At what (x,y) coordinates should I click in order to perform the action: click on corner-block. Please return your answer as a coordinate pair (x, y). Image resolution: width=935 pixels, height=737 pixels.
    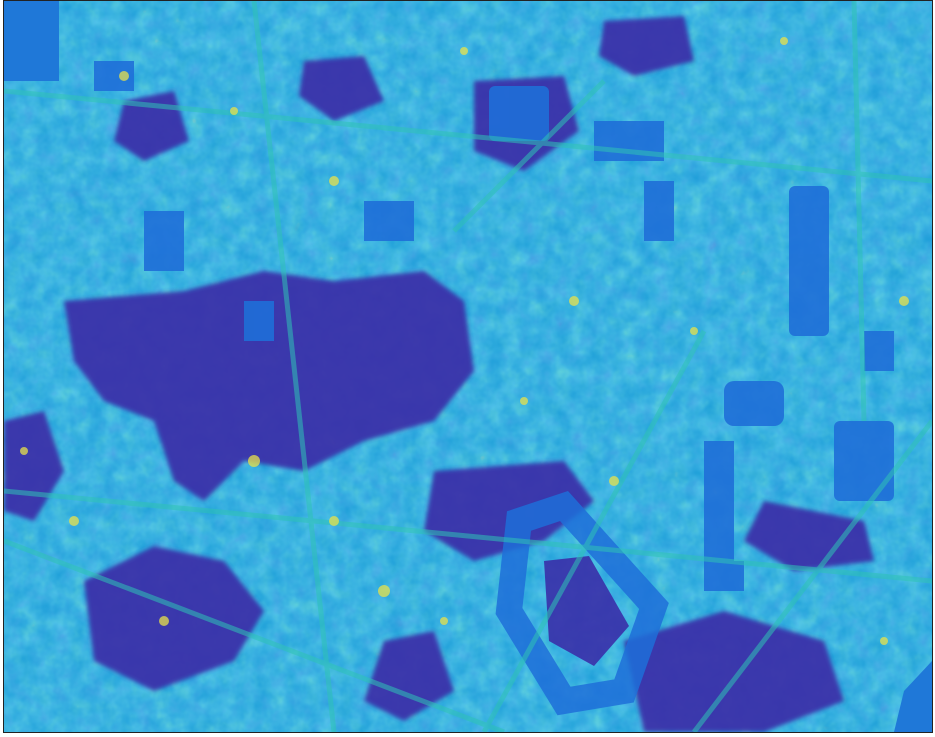
    Looking at the image, I should click on (31, 41).